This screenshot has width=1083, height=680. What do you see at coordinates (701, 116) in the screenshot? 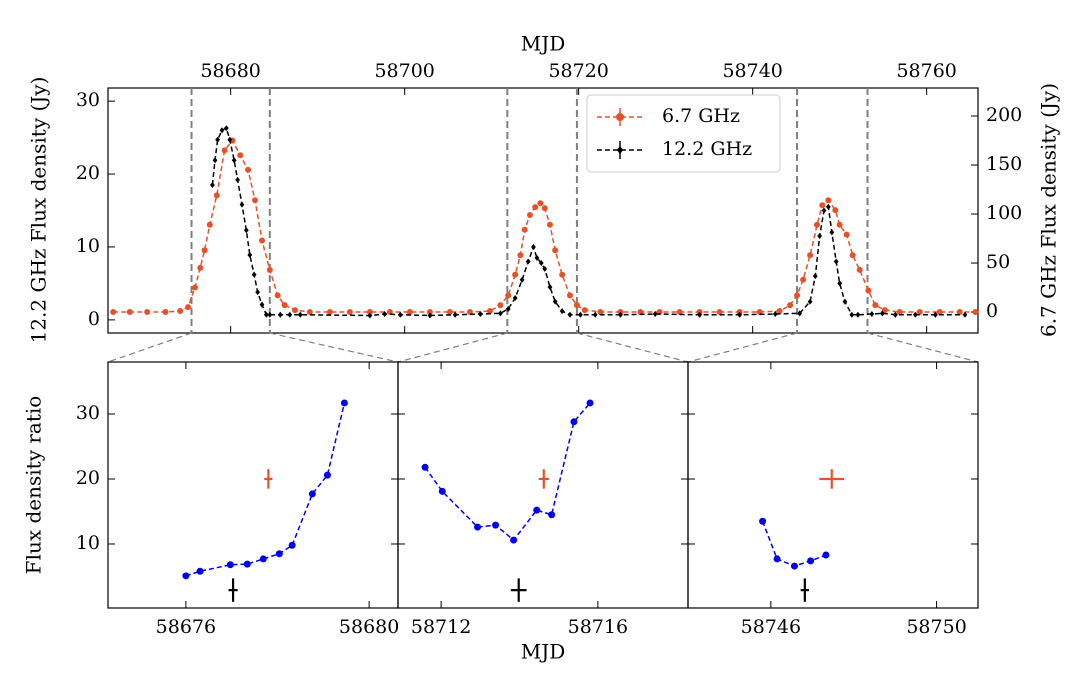
I see `legend-label: 6.7 GHz` at bounding box center [701, 116].